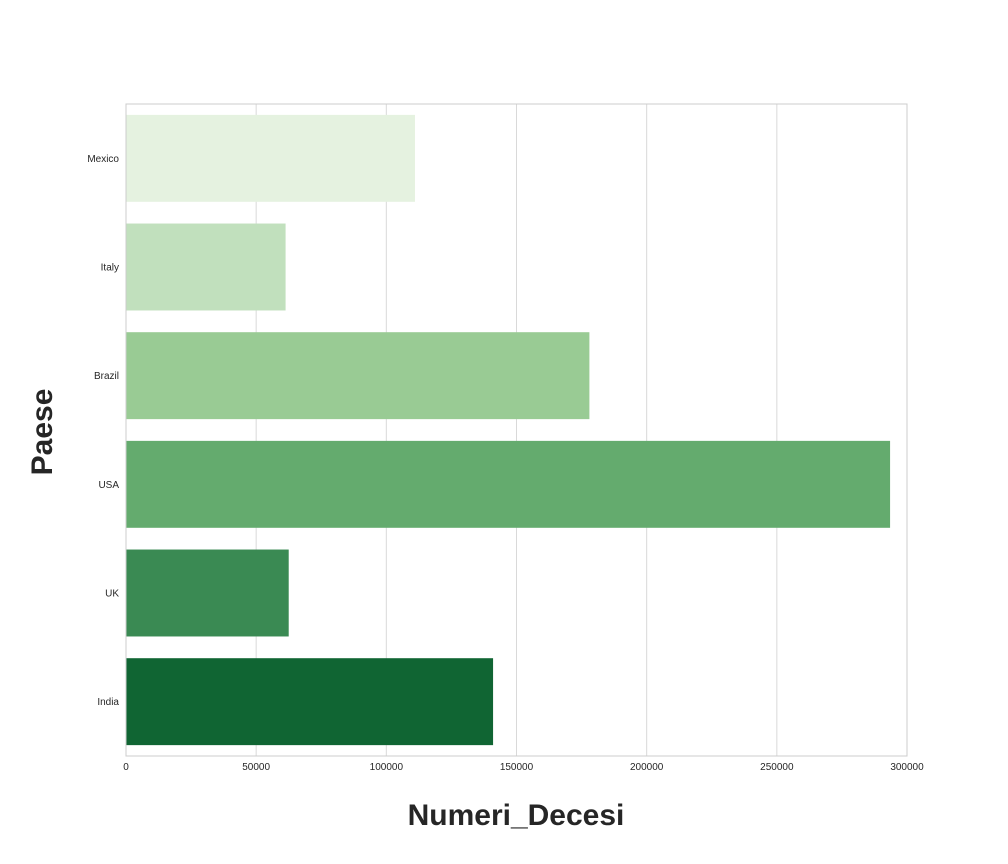 Image resolution: width=1008 pixels, height=864 pixels. What do you see at coordinates (108, 485) in the screenshot?
I see `y-tick-label-usa: USA` at bounding box center [108, 485].